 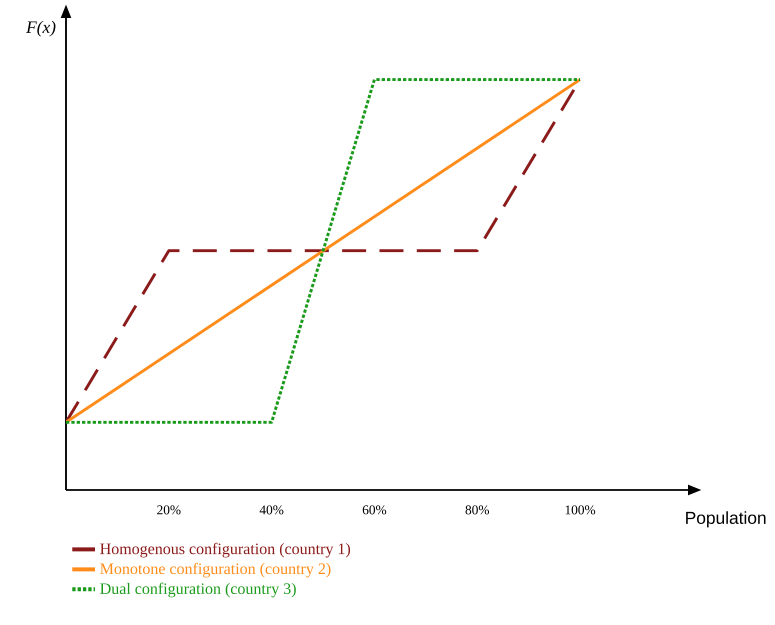 What do you see at coordinates (215, 570) in the screenshot?
I see `legend-label: Monotone configuration (country 2)` at bounding box center [215, 570].